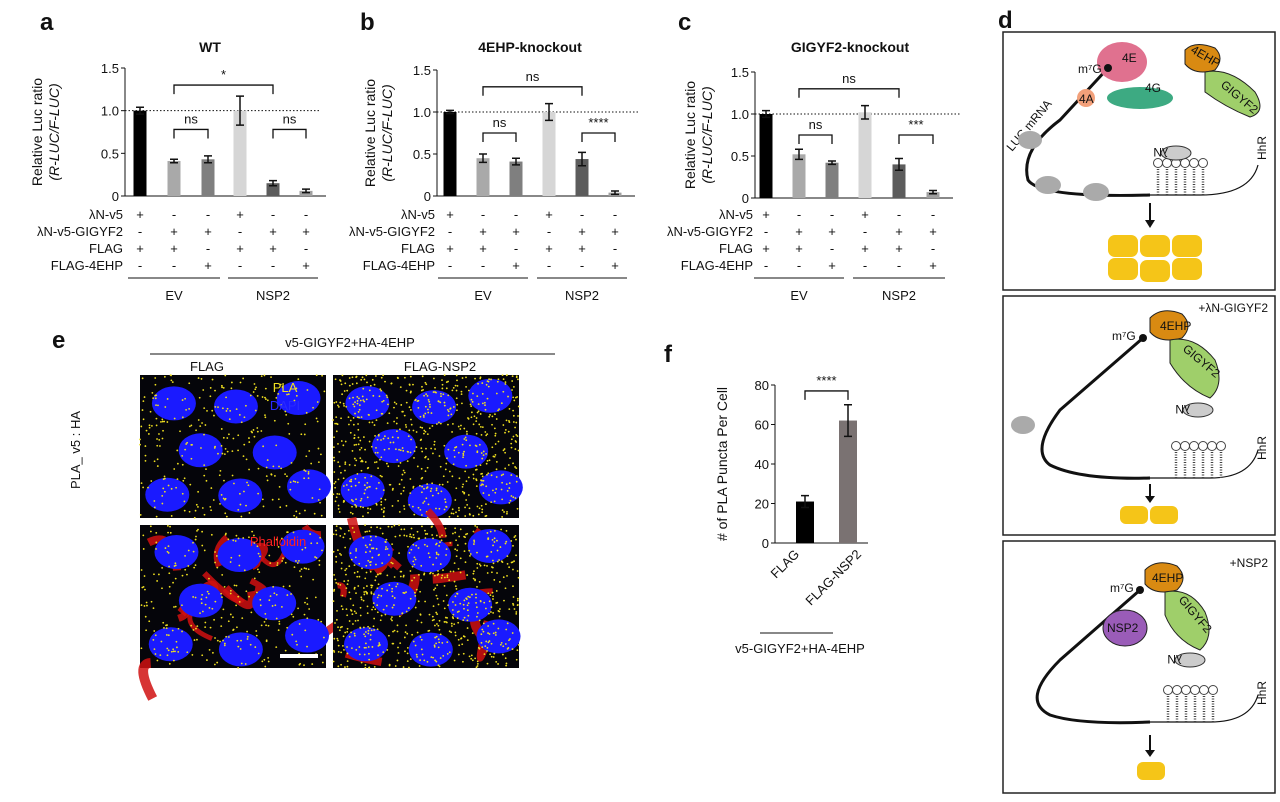 This screenshot has height=802, width=1280. What do you see at coordinates (289, 133) in the screenshot?
I see `significance-bracket` at bounding box center [289, 133].